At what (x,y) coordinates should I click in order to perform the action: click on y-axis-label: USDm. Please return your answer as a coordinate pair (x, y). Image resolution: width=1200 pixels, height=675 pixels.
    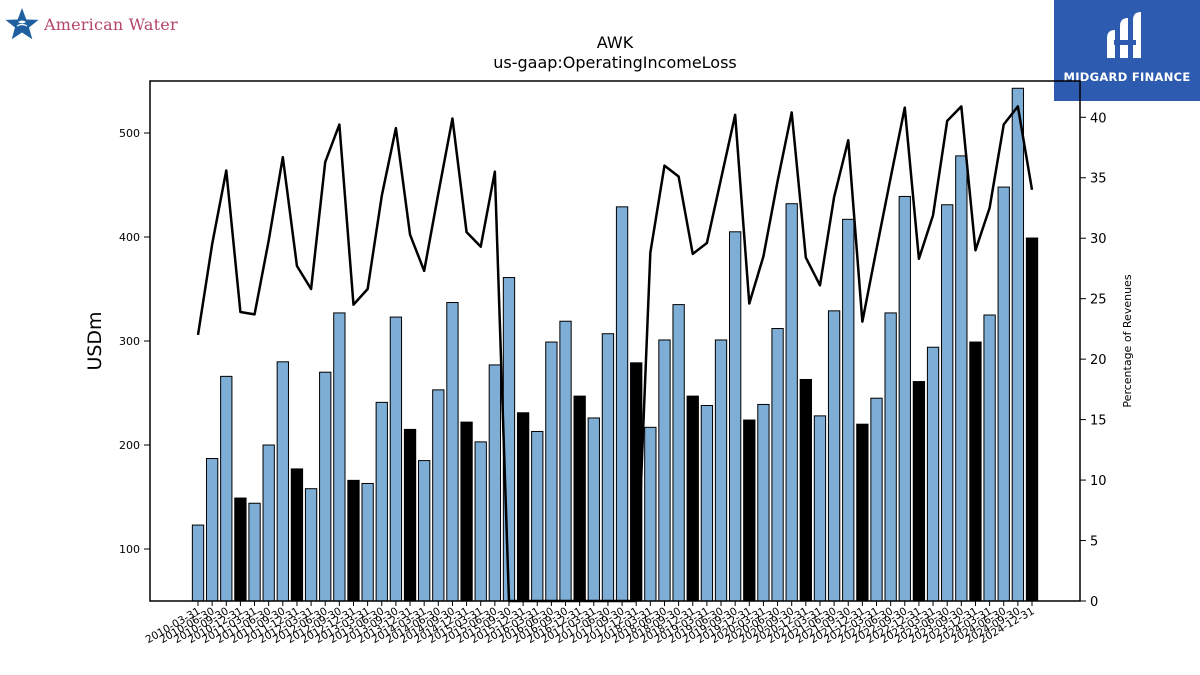
    Looking at the image, I should click on (95, 340).